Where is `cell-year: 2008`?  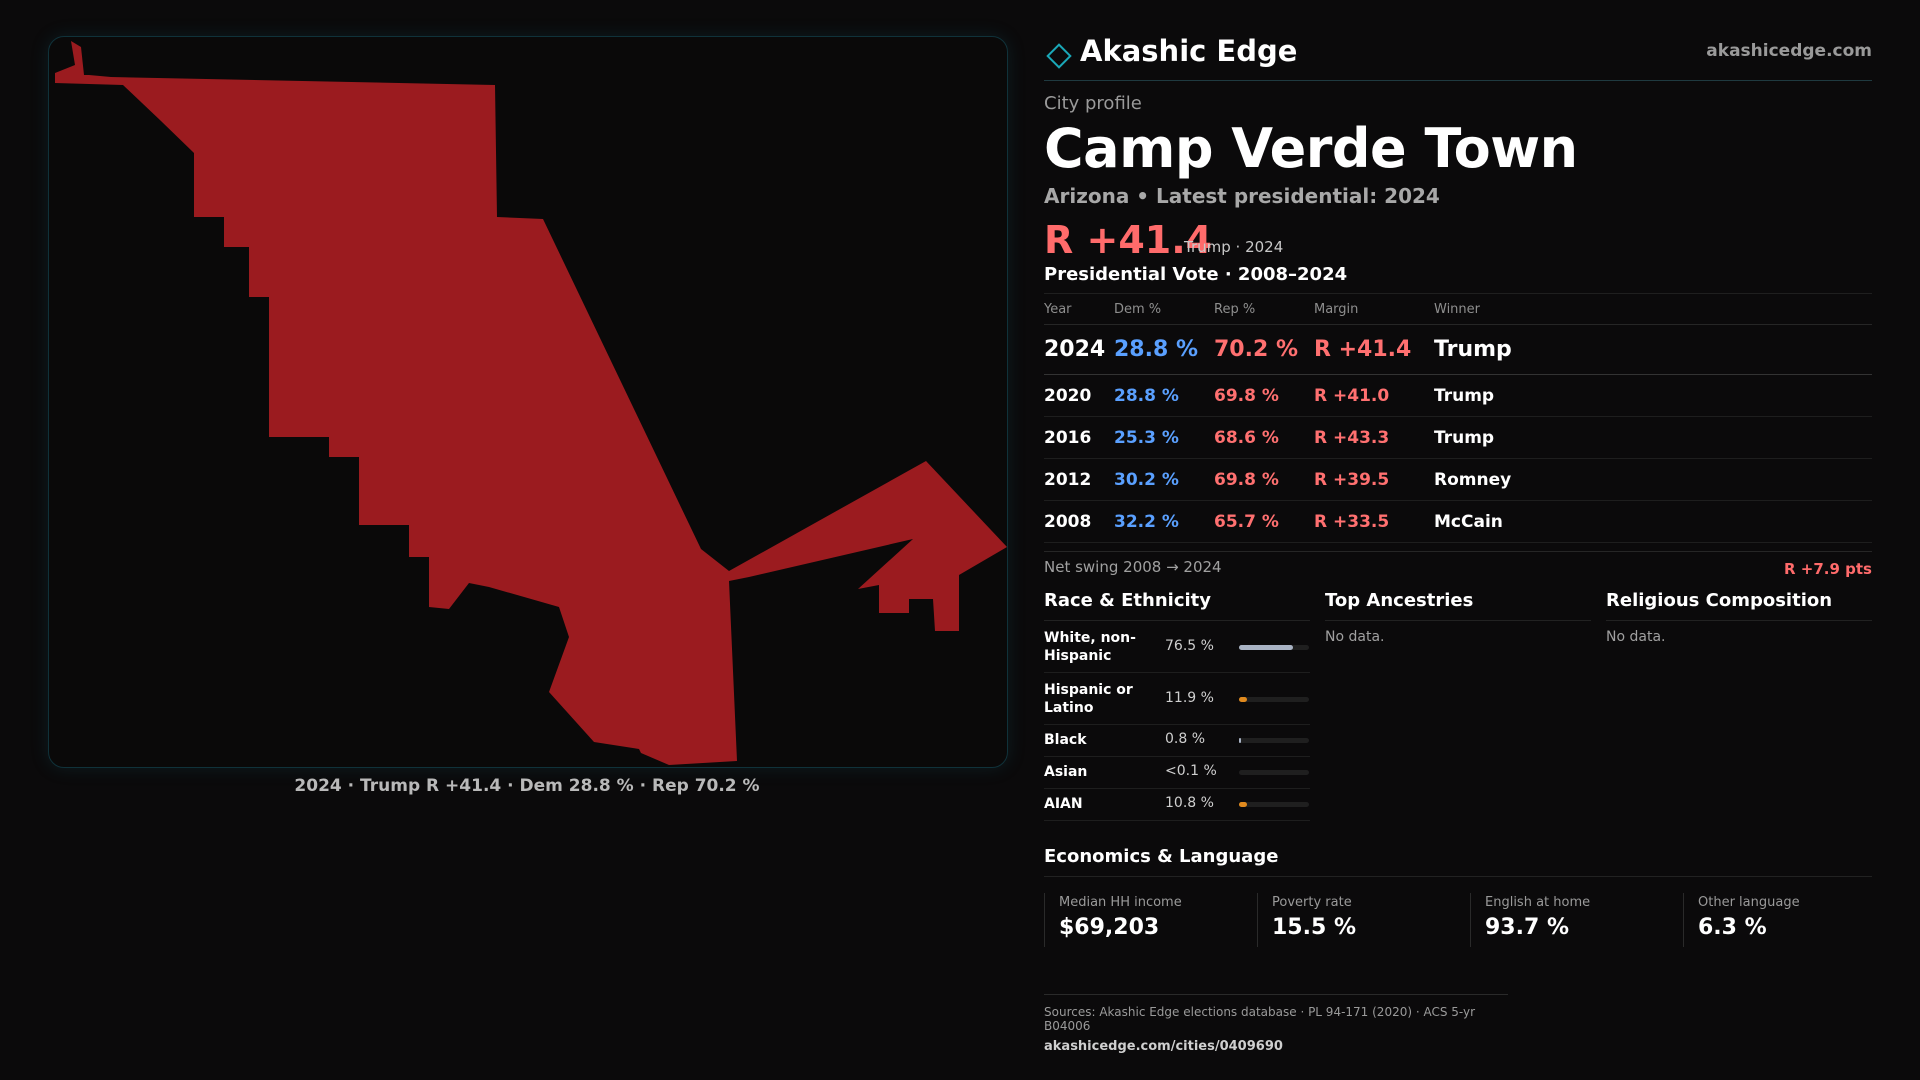
cell-year: 2008 is located at coordinates (1079, 522).